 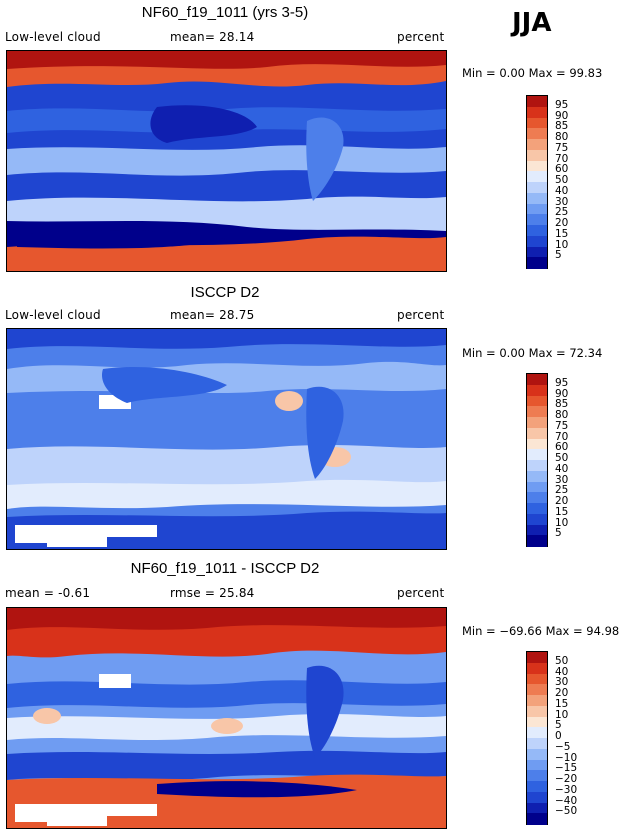 I want to click on panel2-npac-peak, so click(x=289, y=401).